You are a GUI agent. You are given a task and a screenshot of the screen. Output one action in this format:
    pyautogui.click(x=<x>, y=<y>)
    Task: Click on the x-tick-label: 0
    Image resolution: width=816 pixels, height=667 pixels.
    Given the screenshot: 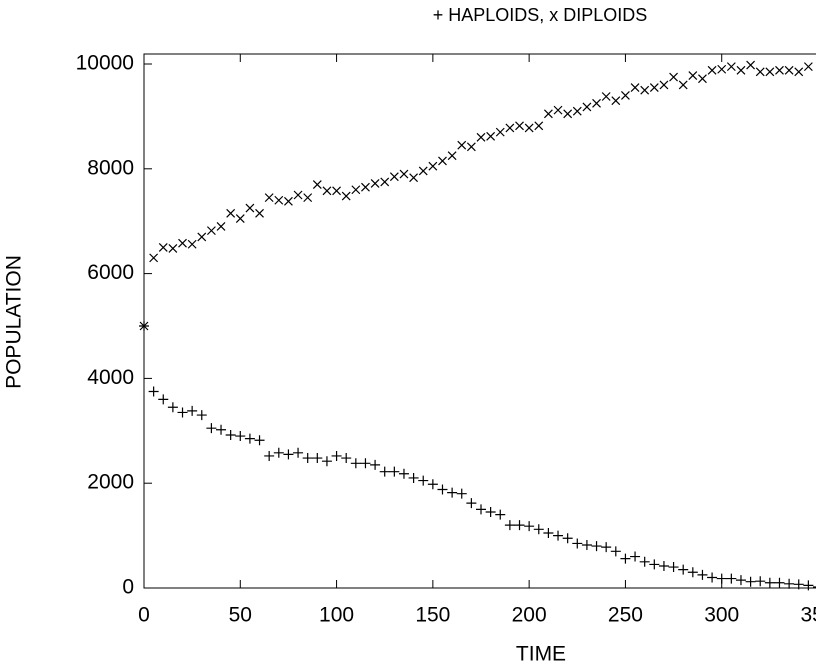 What is the action you would take?
    pyautogui.click(x=144, y=615)
    